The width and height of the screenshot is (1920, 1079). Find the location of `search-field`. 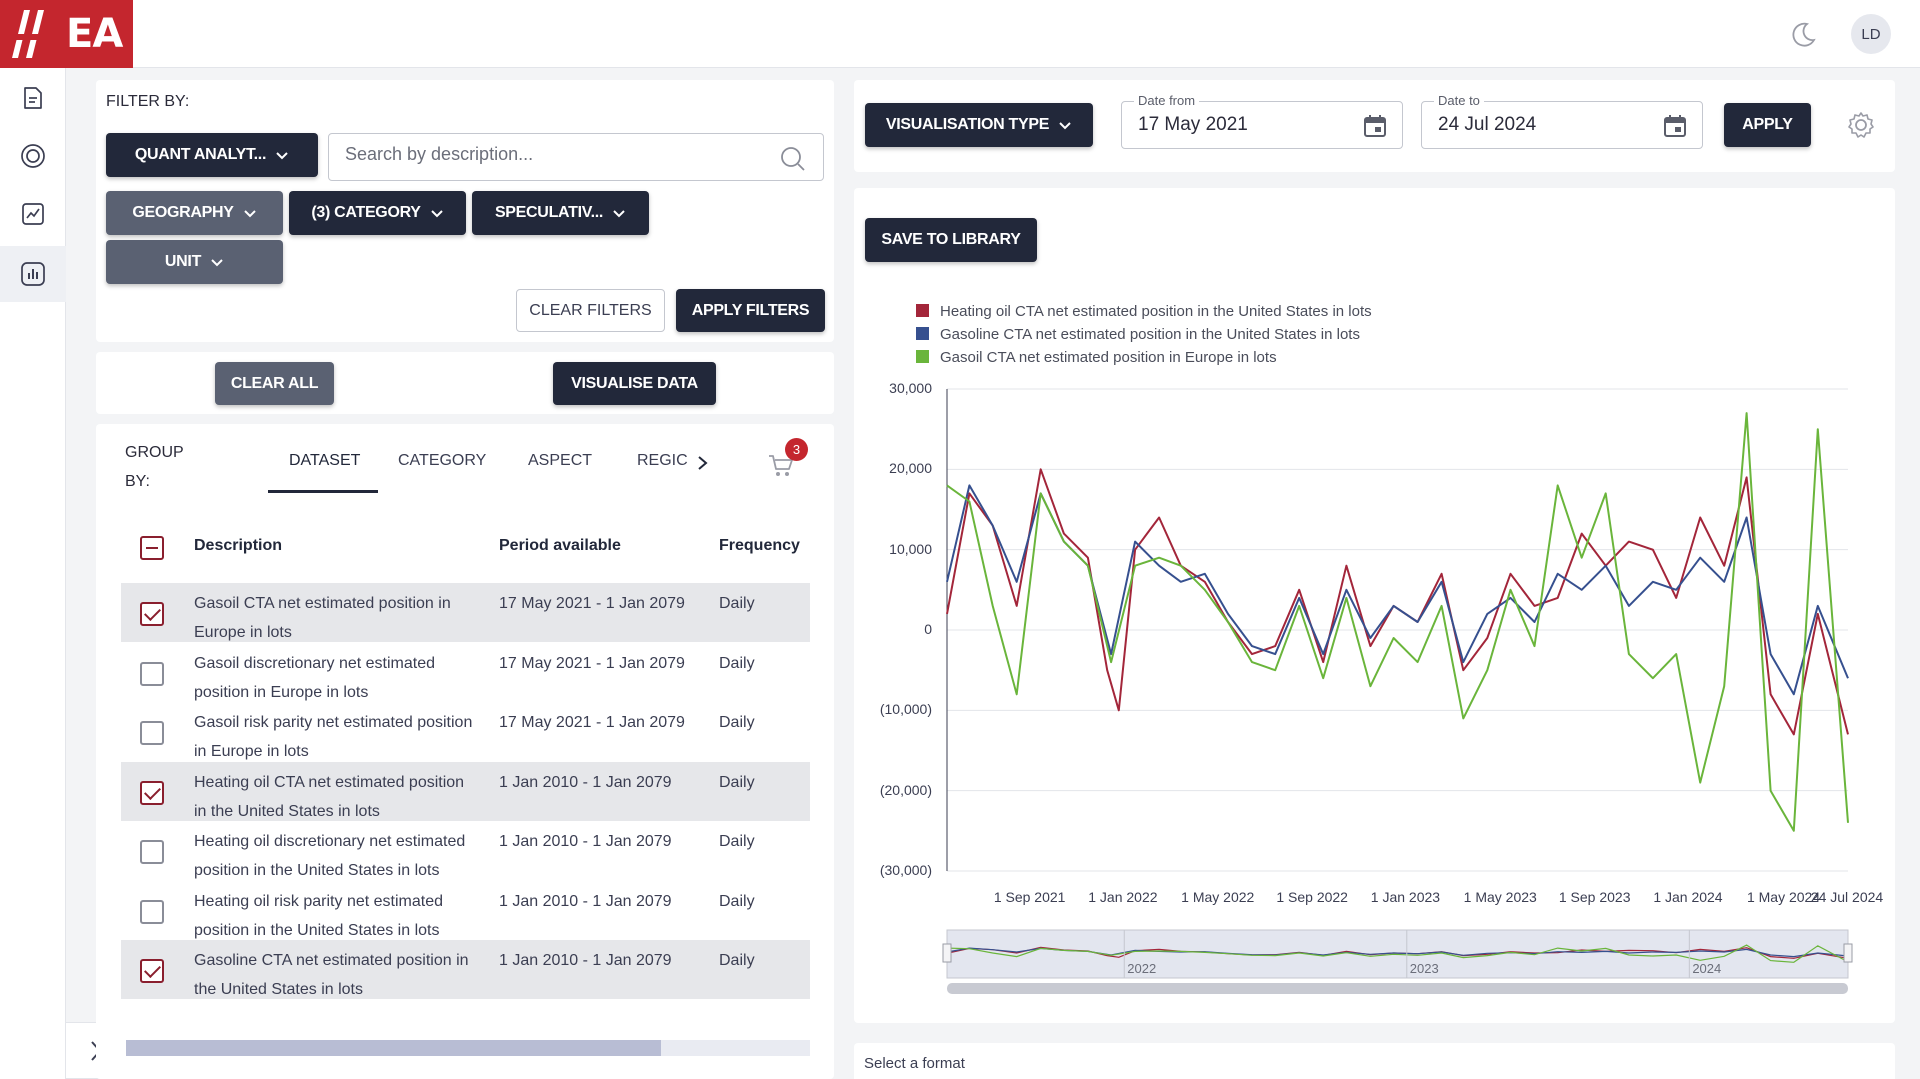

search-field is located at coordinates (576, 157).